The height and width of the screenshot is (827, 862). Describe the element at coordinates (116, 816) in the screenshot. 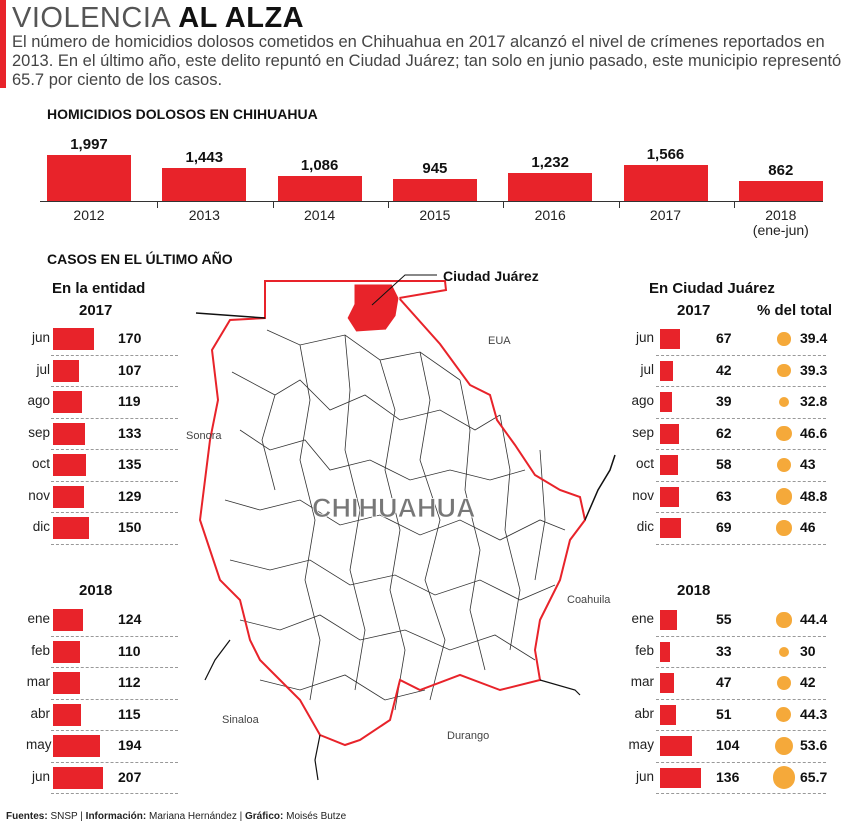

I see `credit-info-key: Información:` at that location.